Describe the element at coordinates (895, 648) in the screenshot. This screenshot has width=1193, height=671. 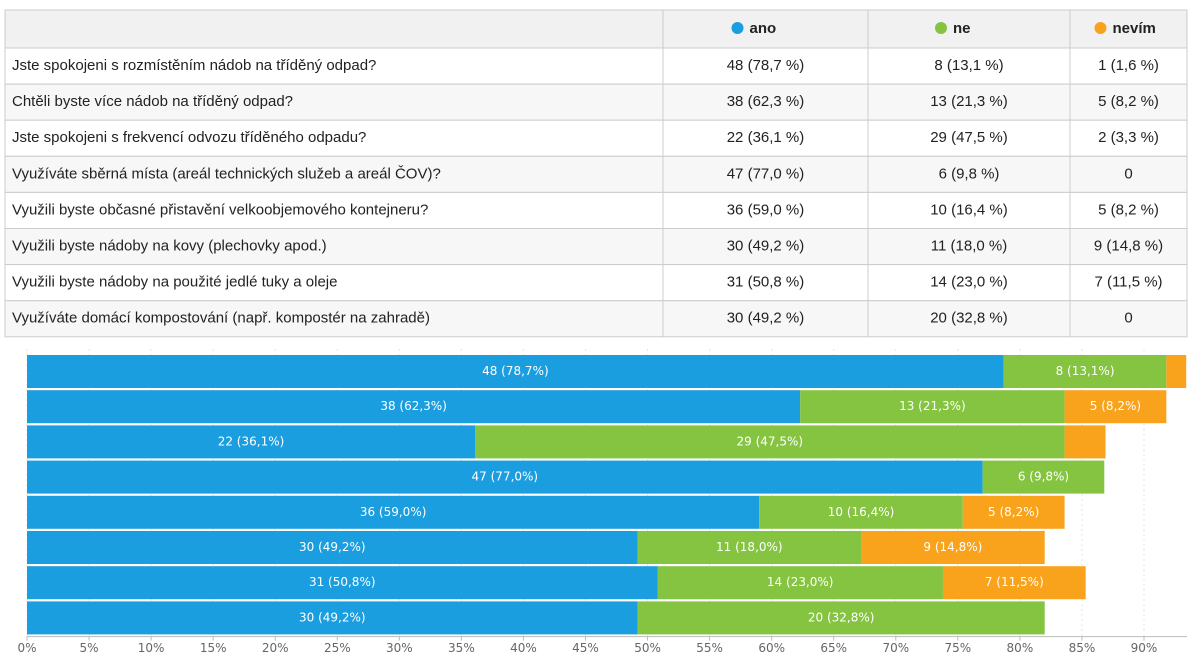
I see `x-tick-label: 70%` at that location.